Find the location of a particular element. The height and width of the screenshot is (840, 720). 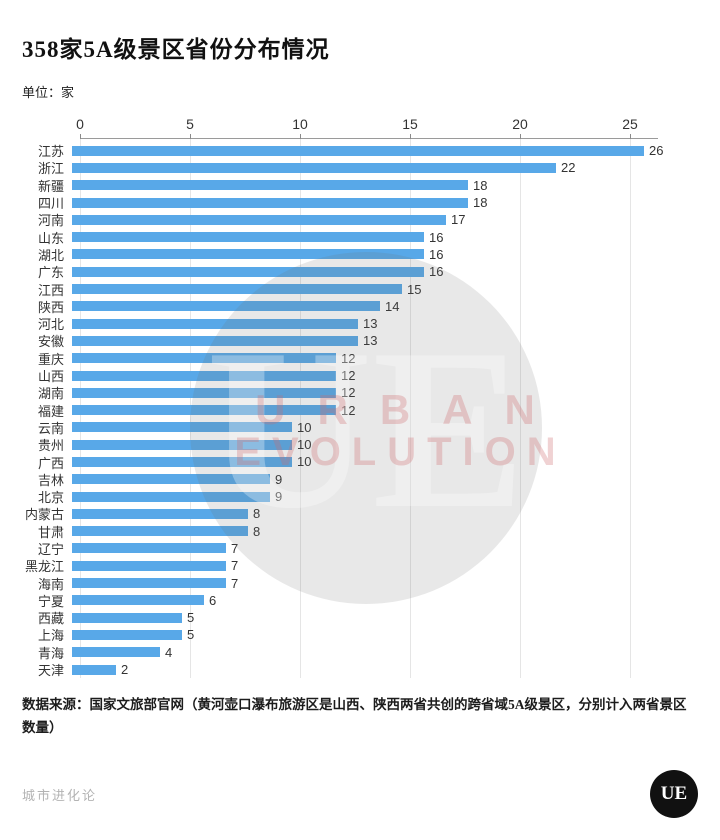

chart-row: 内蒙古 8 is located at coordinates (360, 513).